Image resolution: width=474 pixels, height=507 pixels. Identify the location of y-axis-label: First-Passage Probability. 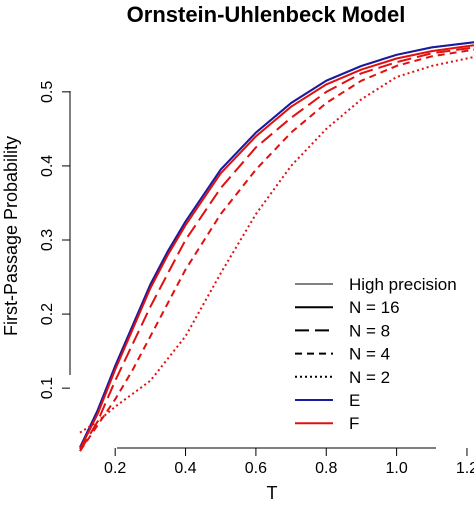
(11, 236).